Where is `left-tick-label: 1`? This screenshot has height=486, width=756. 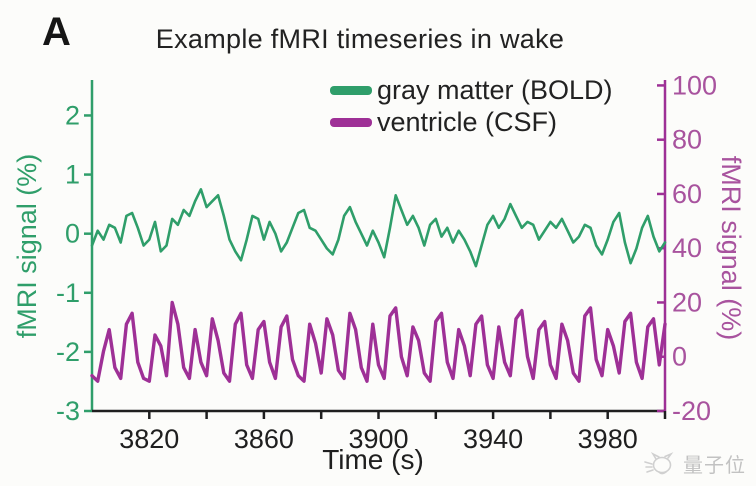
left-tick-label: 1 is located at coordinates (72, 175).